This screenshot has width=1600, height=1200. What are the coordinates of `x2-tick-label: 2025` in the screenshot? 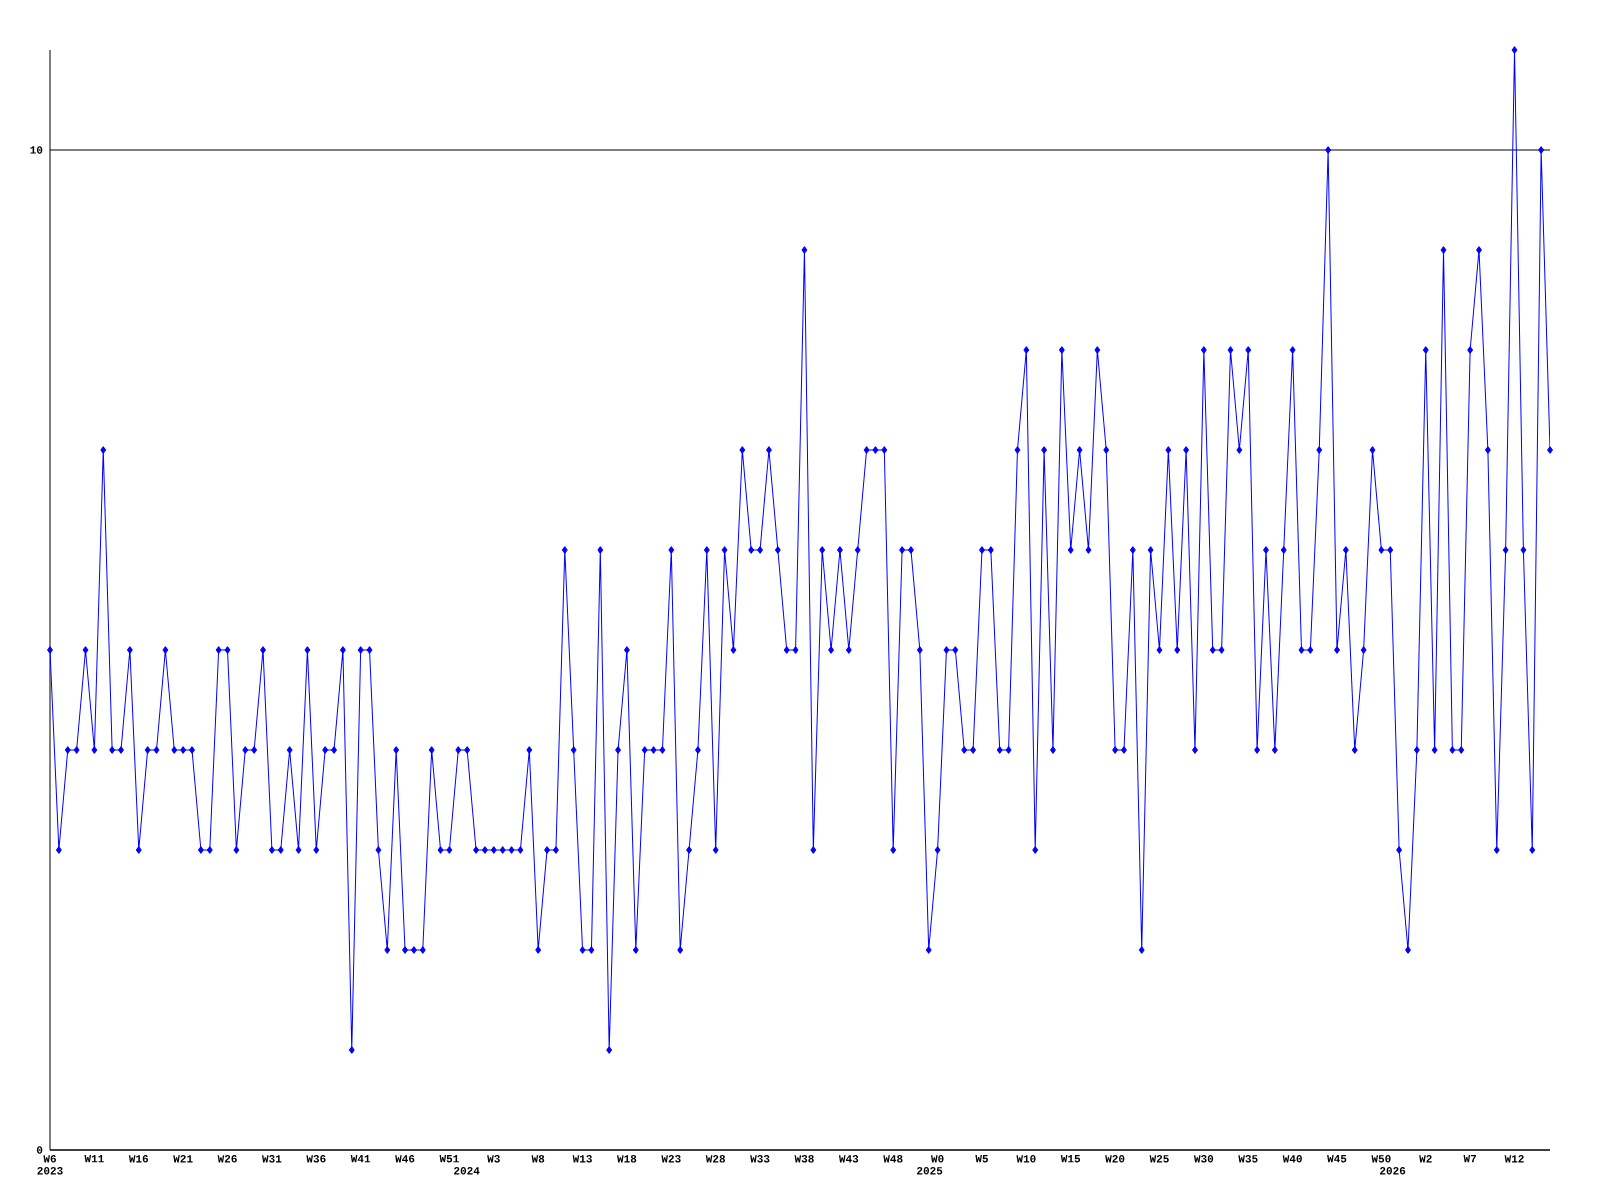 It's located at (930, 1171).